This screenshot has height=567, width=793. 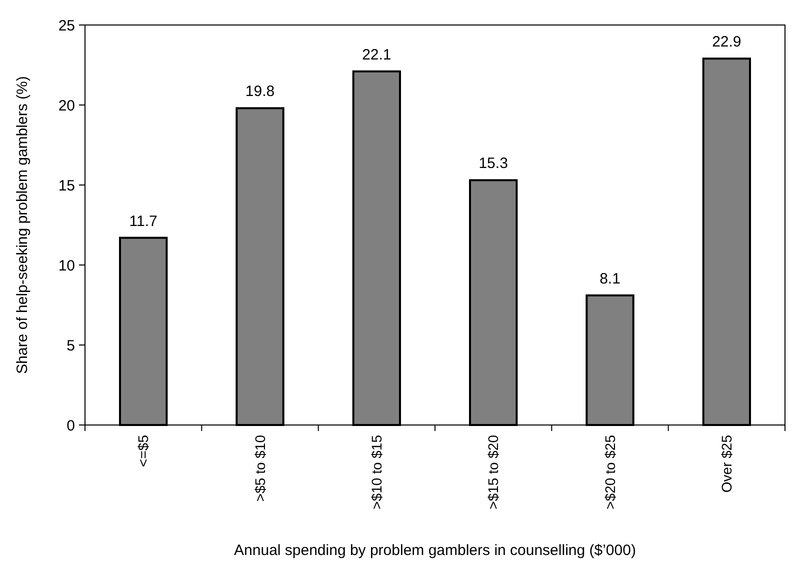 I want to click on y-tick-label: 25, so click(x=66, y=25).